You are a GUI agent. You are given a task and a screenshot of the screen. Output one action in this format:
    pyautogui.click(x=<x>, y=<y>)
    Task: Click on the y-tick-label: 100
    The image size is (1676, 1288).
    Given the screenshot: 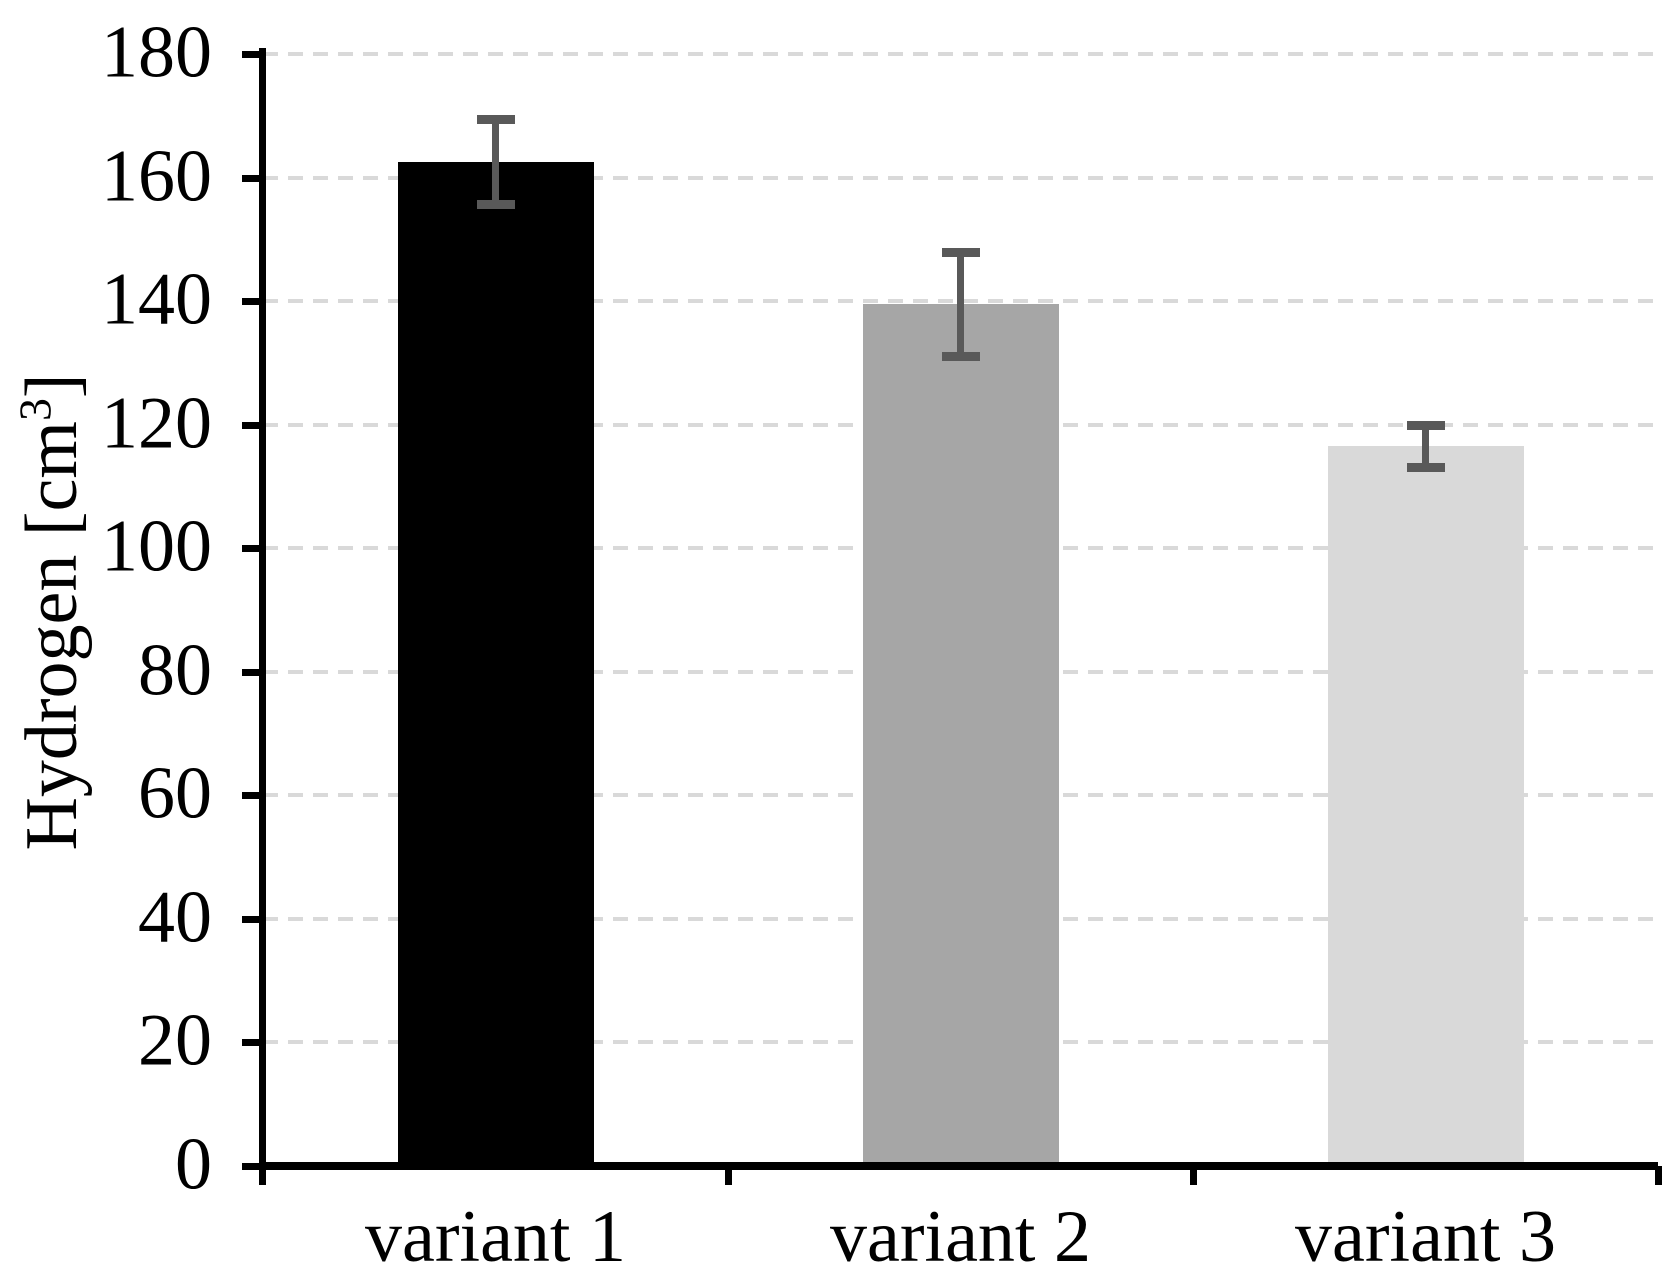 What is the action you would take?
    pyautogui.click(x=156, y=546)
    